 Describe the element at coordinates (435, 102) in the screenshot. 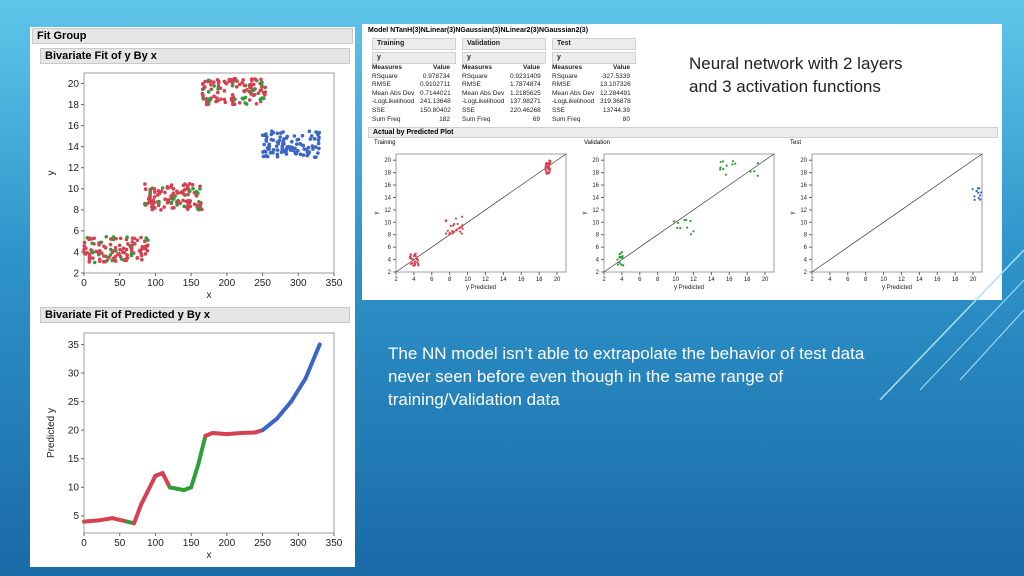

I see `measure-value: 241.13648` at that location.